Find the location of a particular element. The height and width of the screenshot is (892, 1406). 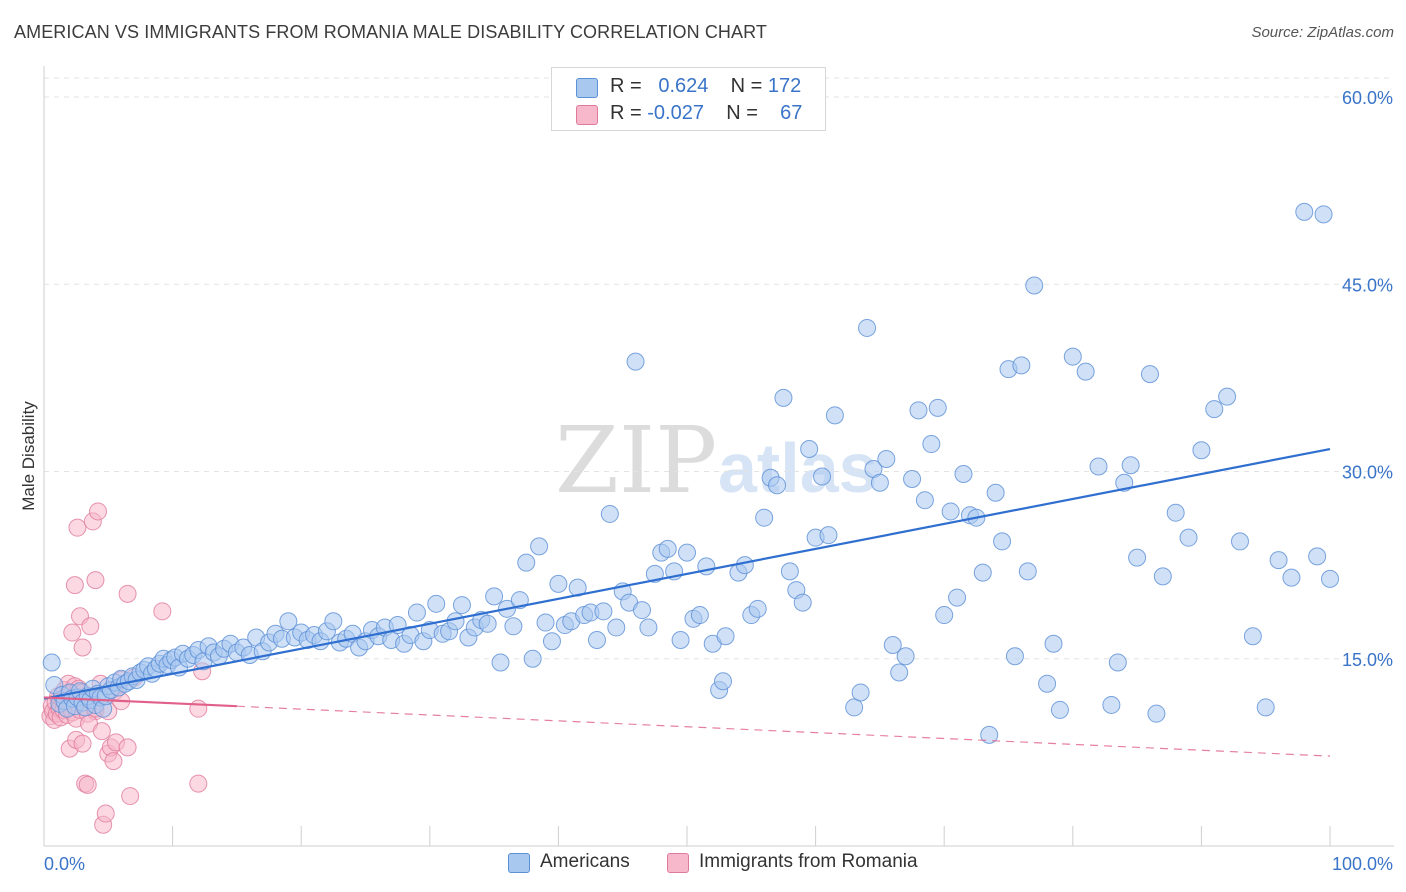

romania-trend-line is located at coordinates (140, 702).